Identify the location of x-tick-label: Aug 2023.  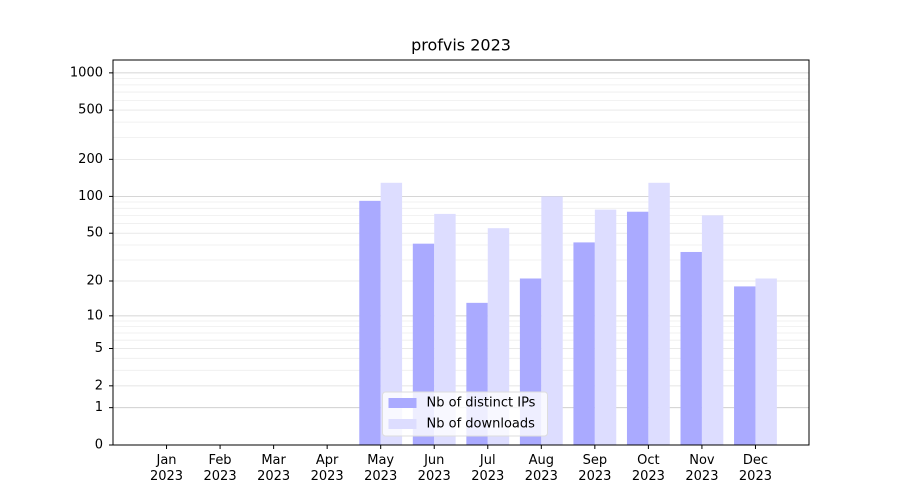
(541, 468).